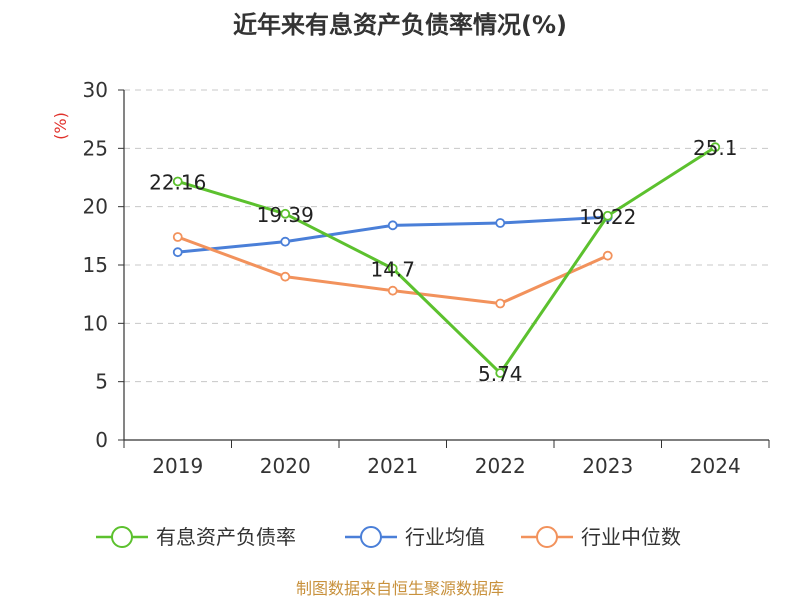 This screenshot has width=800, height=600. I want to click on x-tick-label: 2019, so click(177, 466).